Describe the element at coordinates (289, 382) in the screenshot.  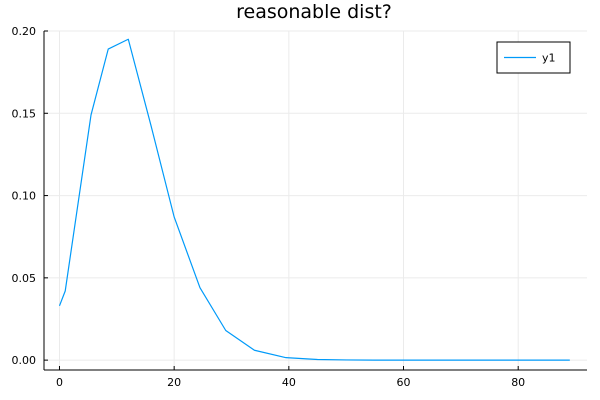
I see `x-tick-label-2: 40` at that location.